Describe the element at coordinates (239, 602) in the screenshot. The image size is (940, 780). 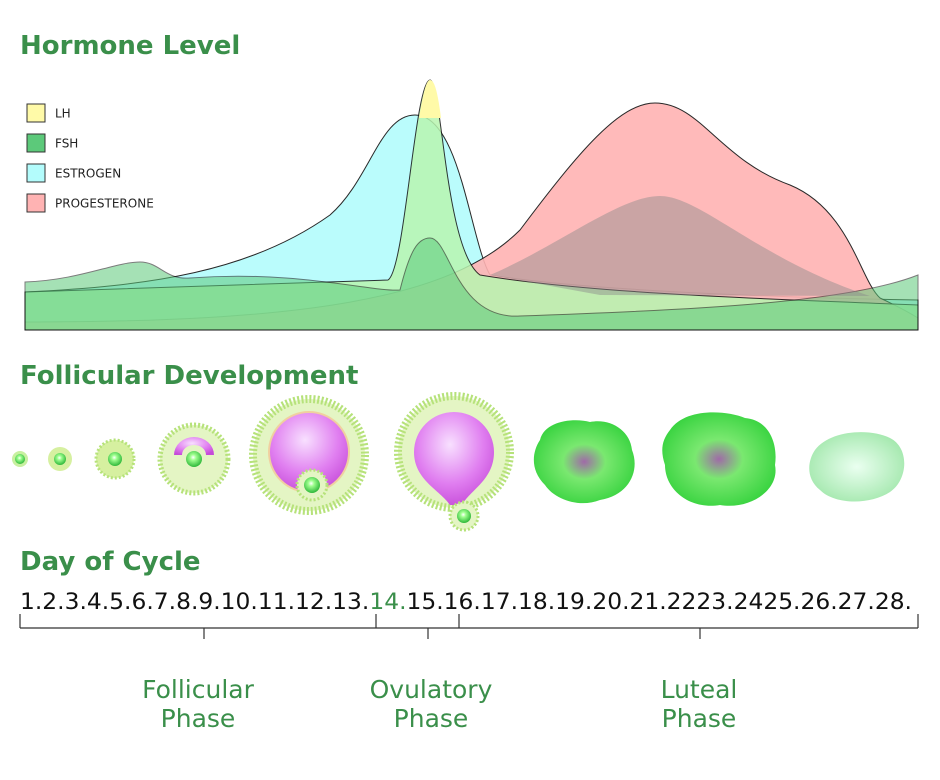
I see `day-label: 10.` at that location.